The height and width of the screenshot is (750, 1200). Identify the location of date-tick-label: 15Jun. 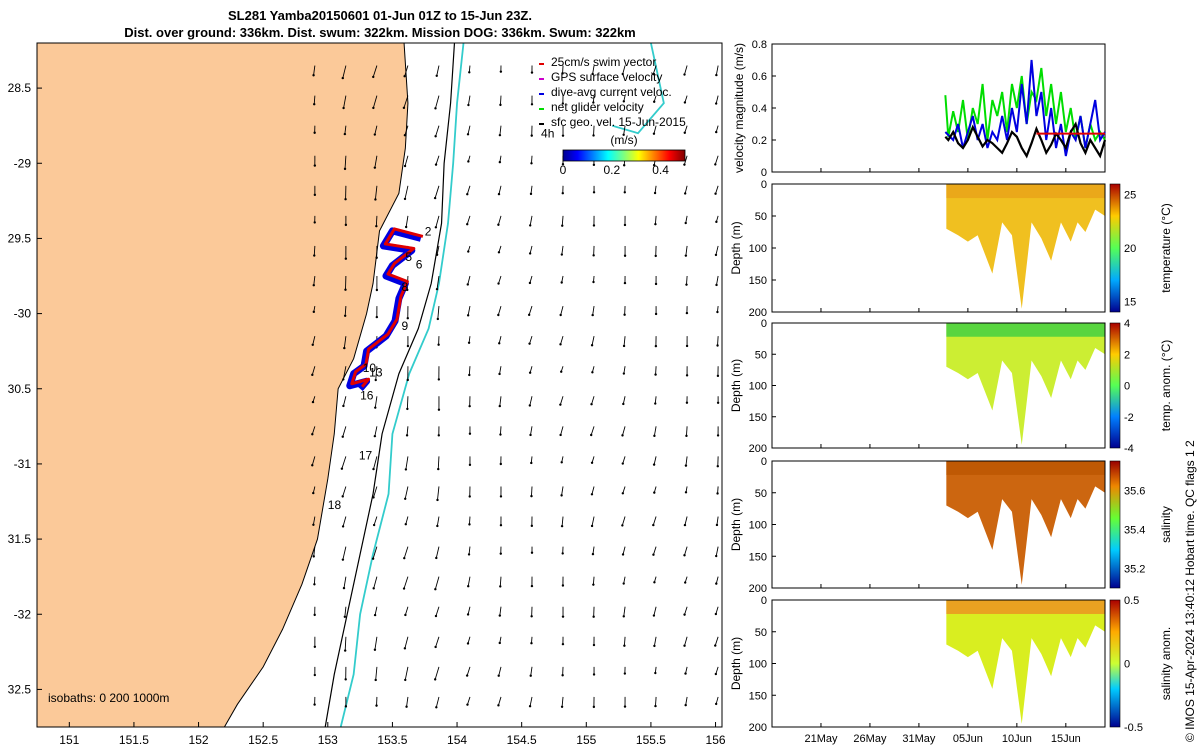
(1066, 739).